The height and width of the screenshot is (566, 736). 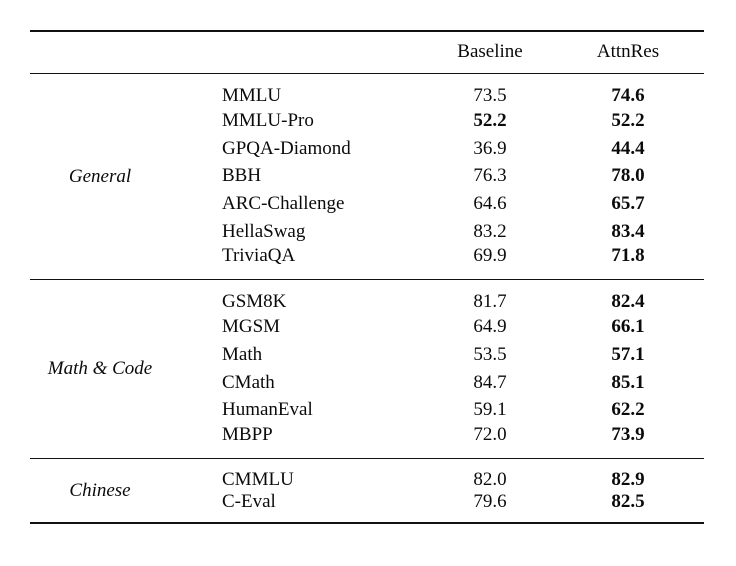 I want to click on benchmark-name: CMath, so click(x=248, y=382).